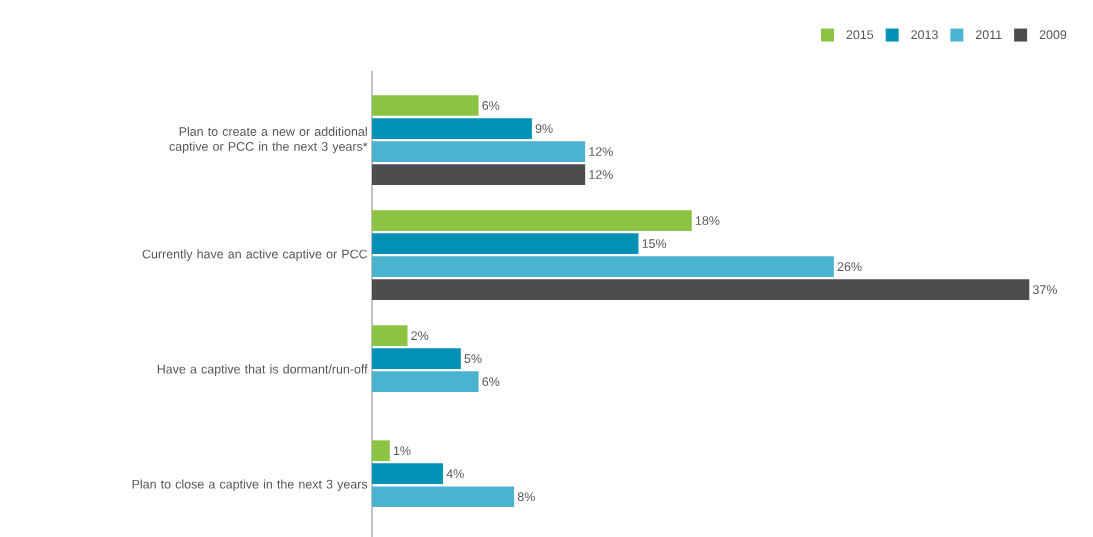 The width and height of the screenshot is (1093, 537). Describe the element at coordinates (988, 35) in the screenshot. I see `legend-label: 2011` at that location.